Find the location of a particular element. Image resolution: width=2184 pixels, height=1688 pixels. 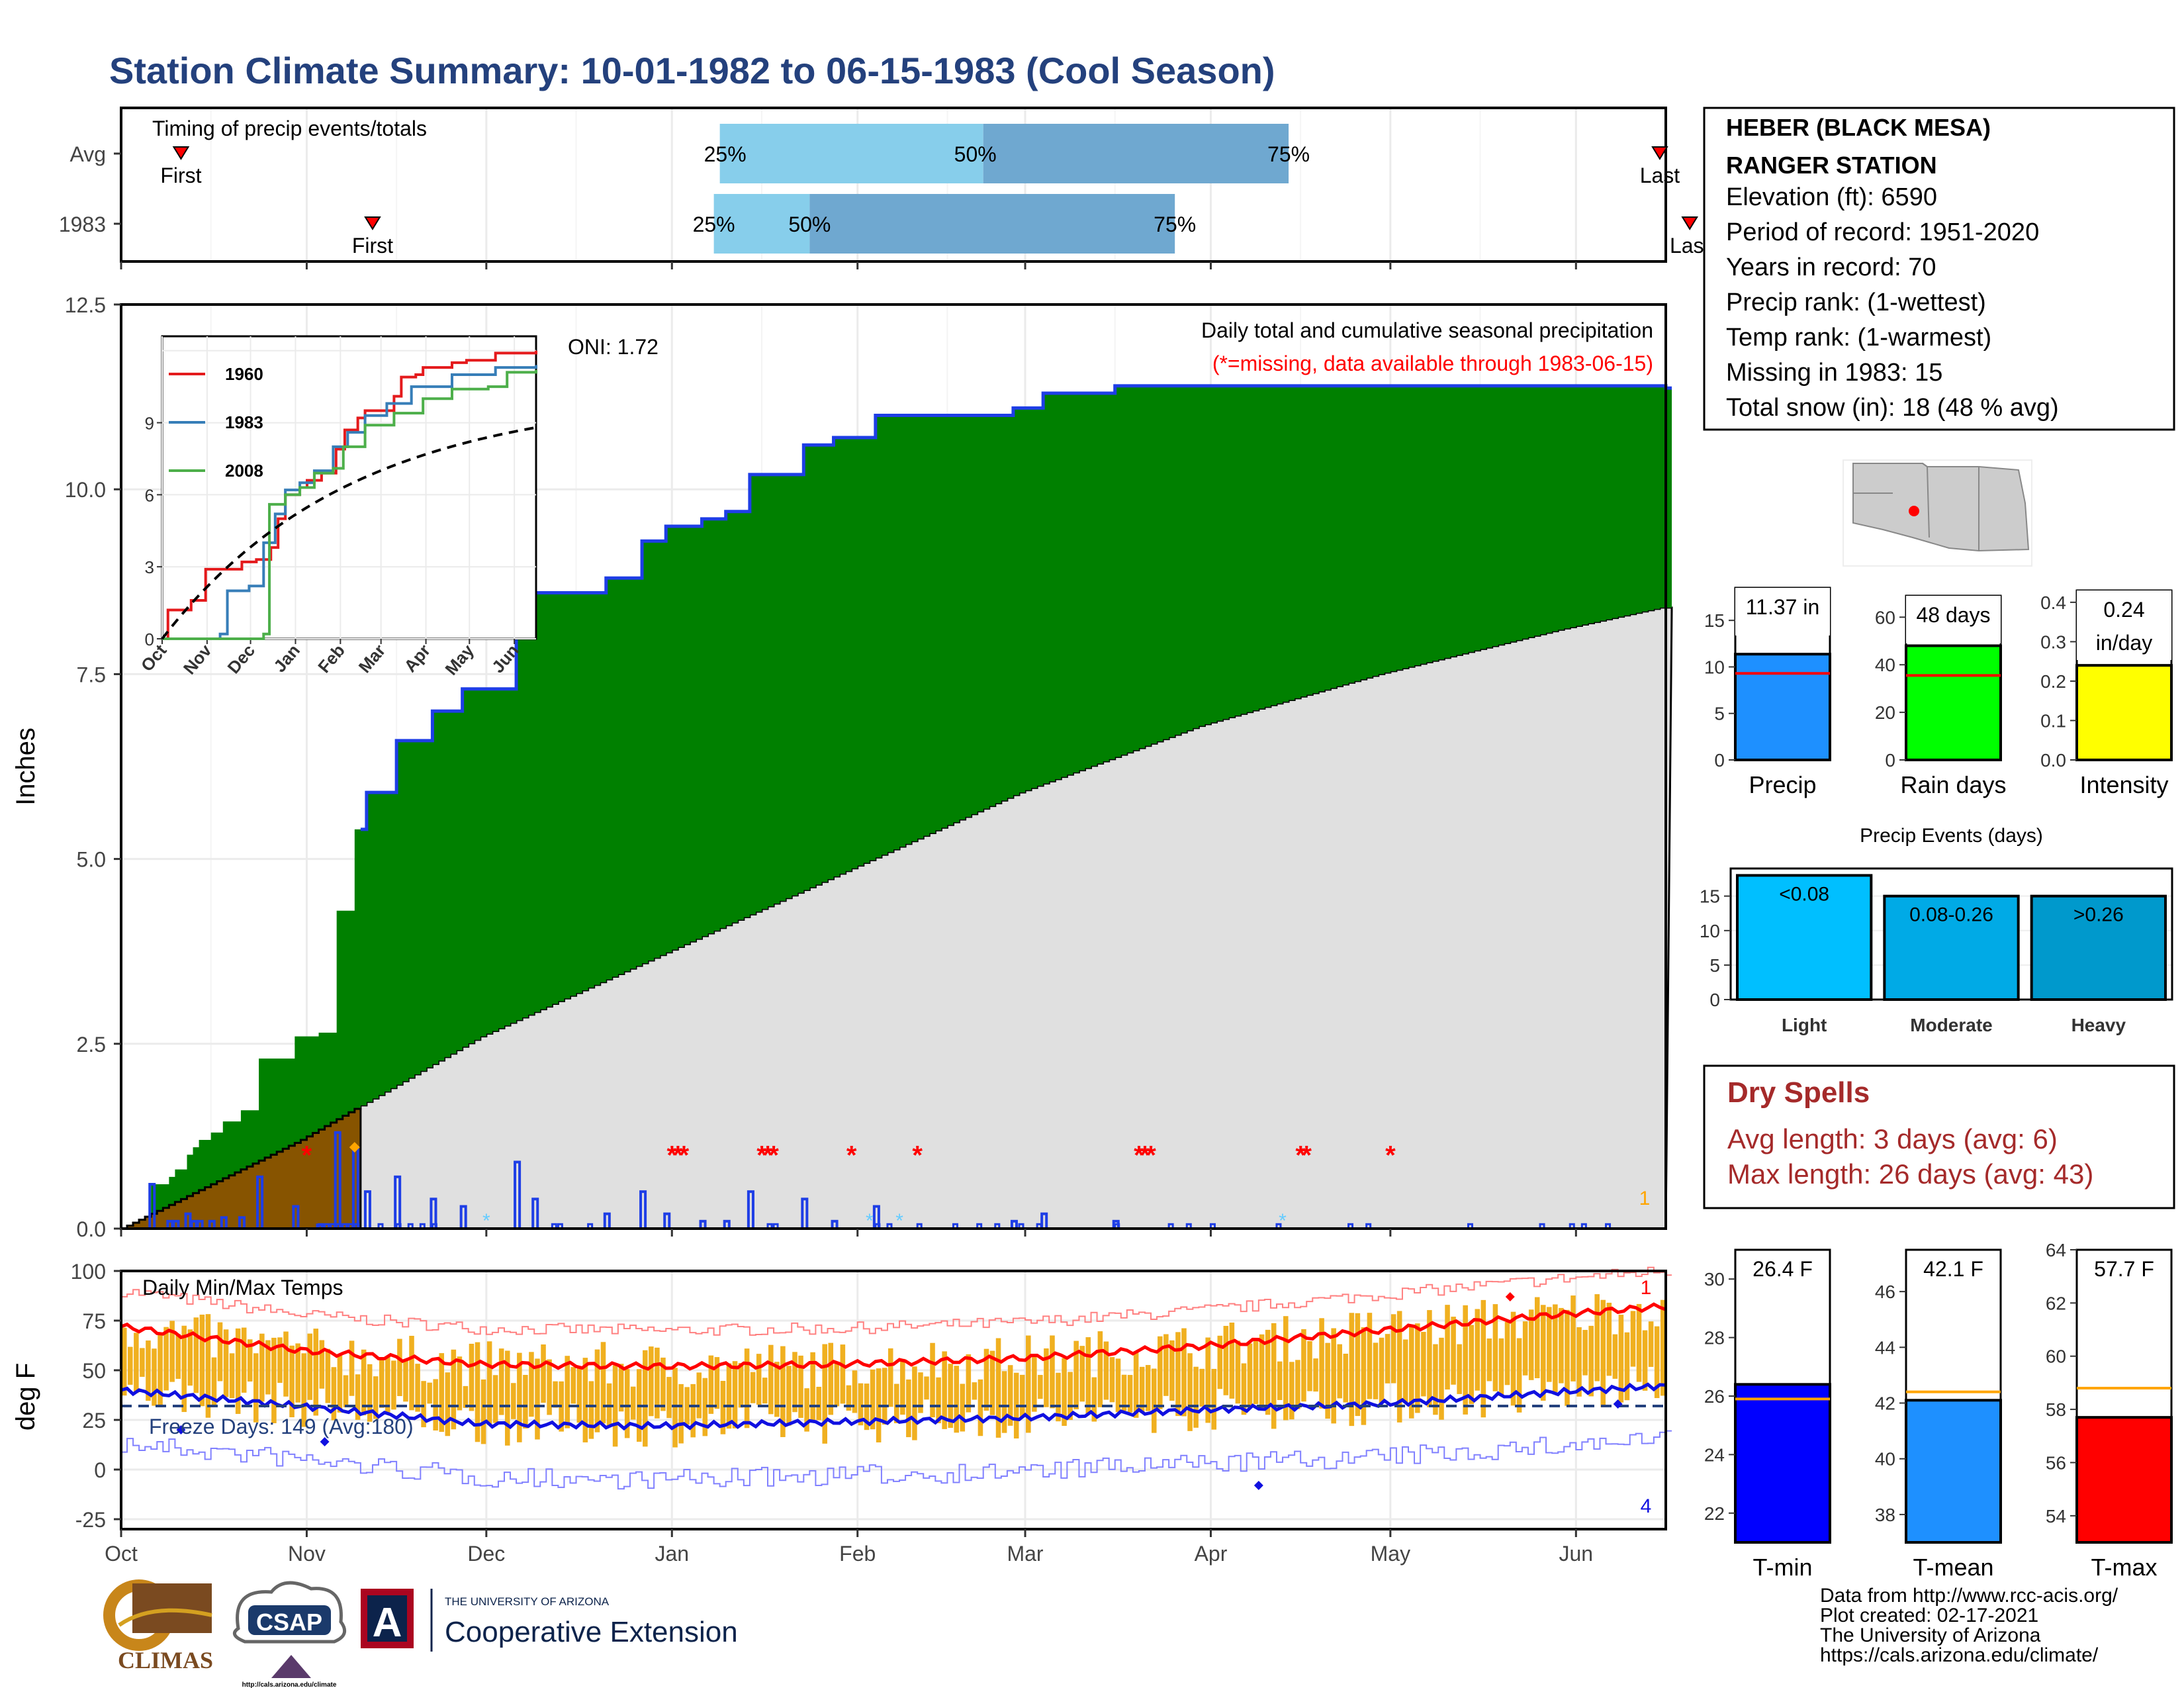

events-title: Precip Events (days) is located at coordinates (1951, 836).